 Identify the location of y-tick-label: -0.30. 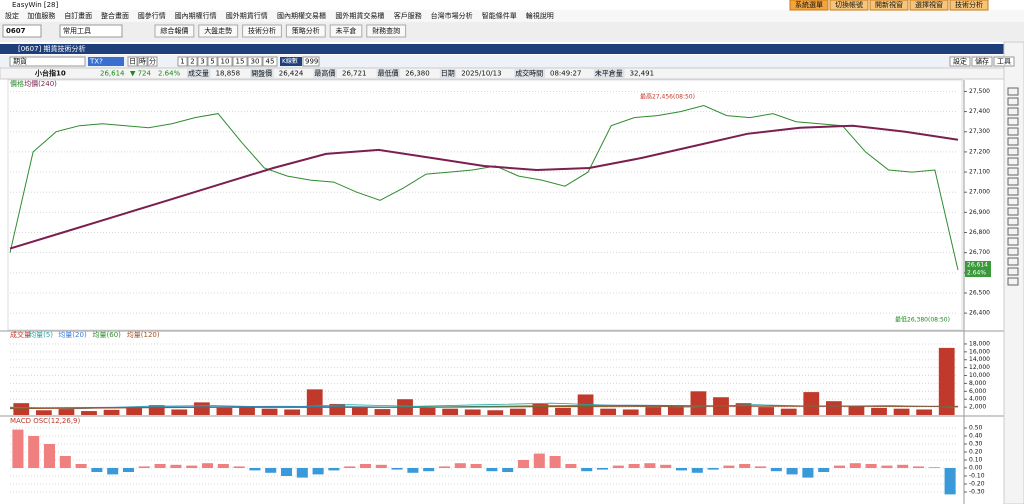
(977, 492).